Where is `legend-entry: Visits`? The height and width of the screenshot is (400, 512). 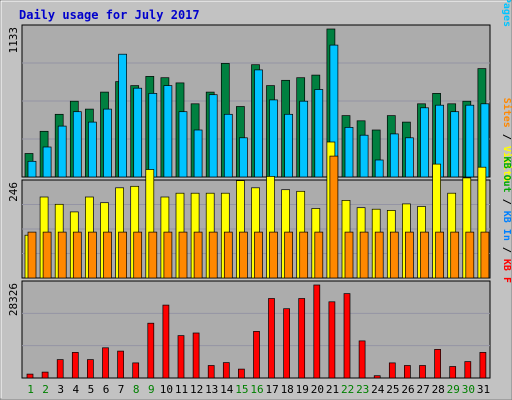
legend-entry: Visits is located at coordinates (506, 164).